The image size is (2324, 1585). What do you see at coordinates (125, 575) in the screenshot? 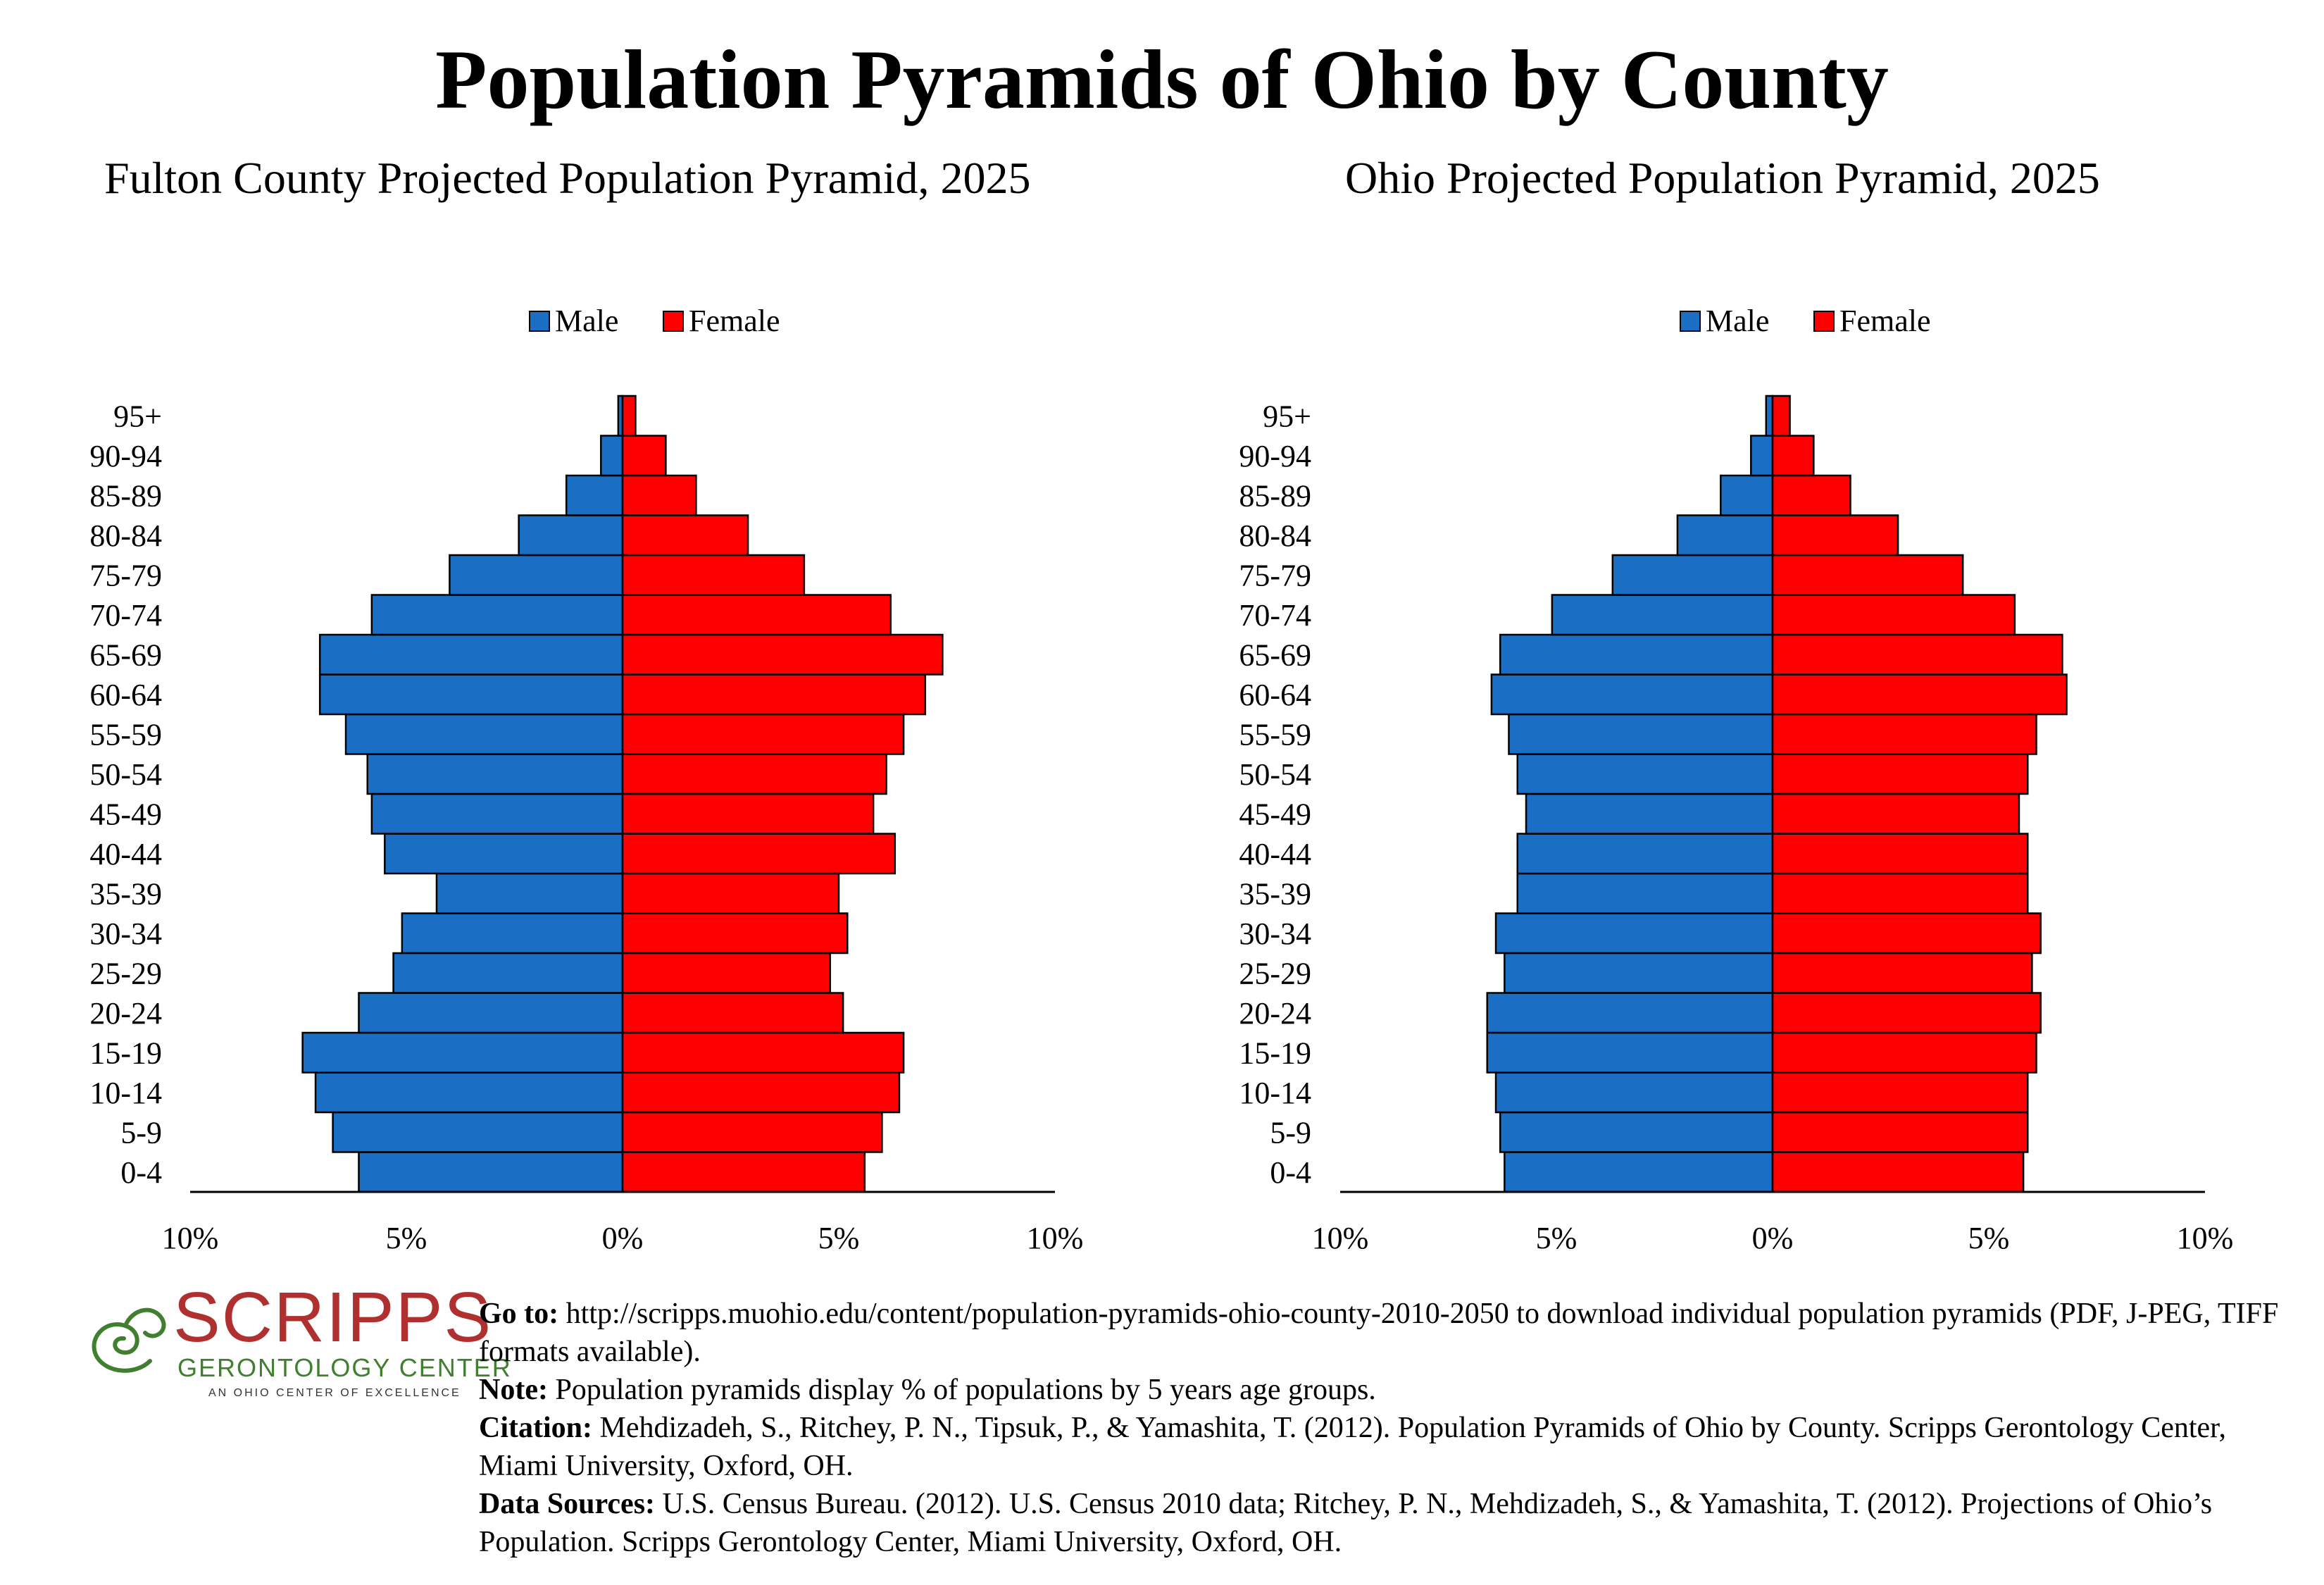
I see `fulton-age-label-75-79: 75-79` at bounding box center [125, 575].